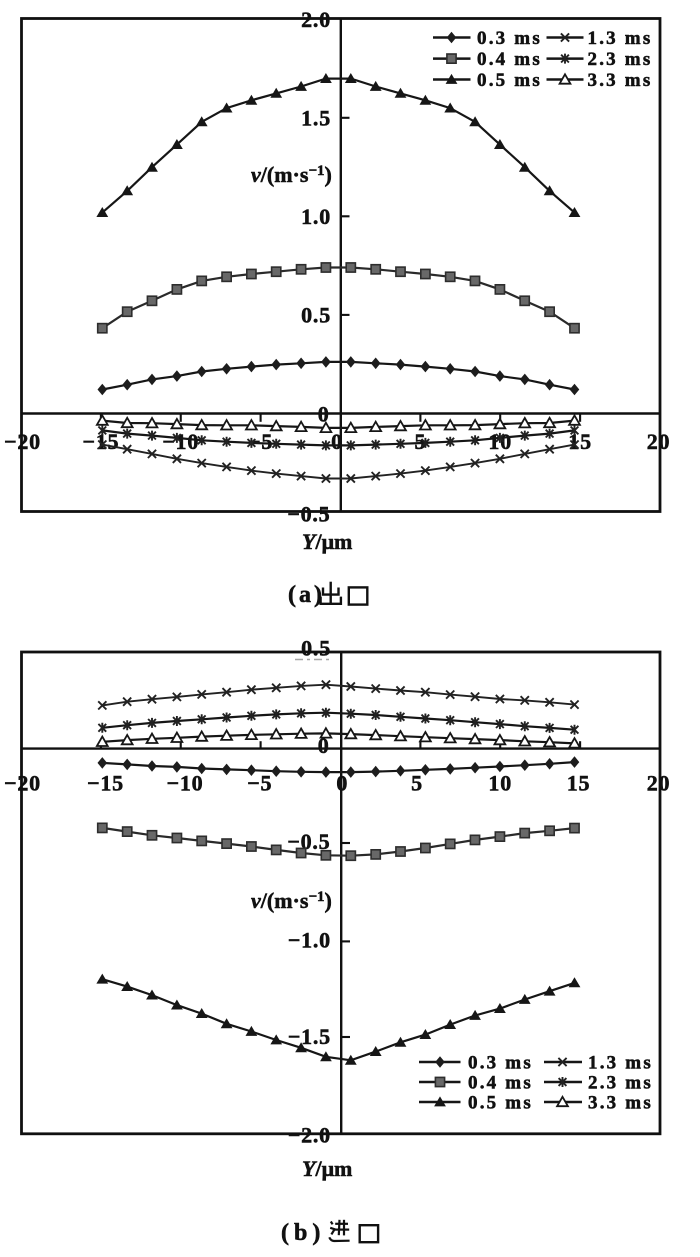 The height and width of the screenshot is (1257, 700). What do you see at coordinates (309, 1134) in the screenshot?
I see `svg-text: −2.0` at bounding box center [309, 1134].